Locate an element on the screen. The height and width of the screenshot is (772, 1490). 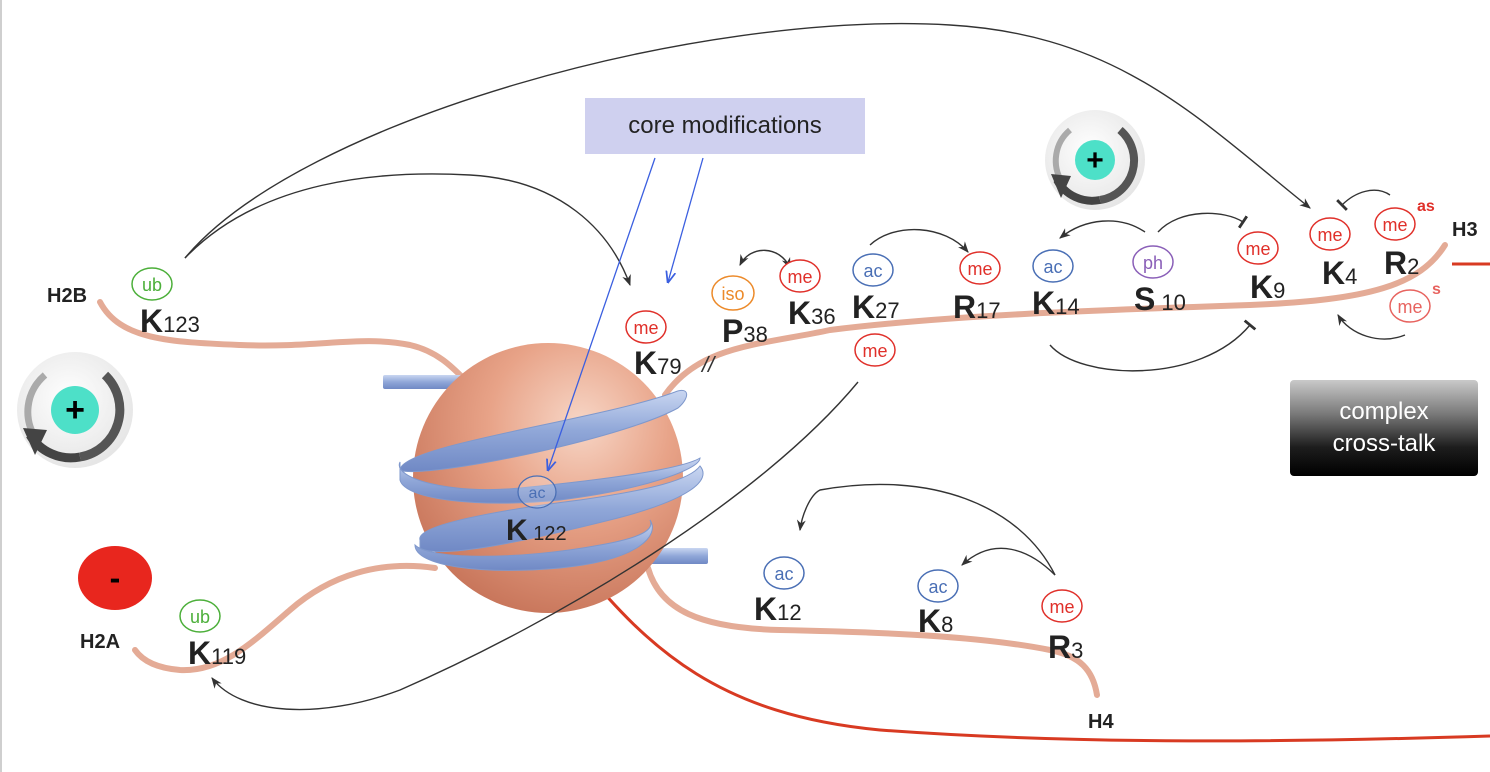
arrow-k27-r17 is located at coordinates (919, 240).